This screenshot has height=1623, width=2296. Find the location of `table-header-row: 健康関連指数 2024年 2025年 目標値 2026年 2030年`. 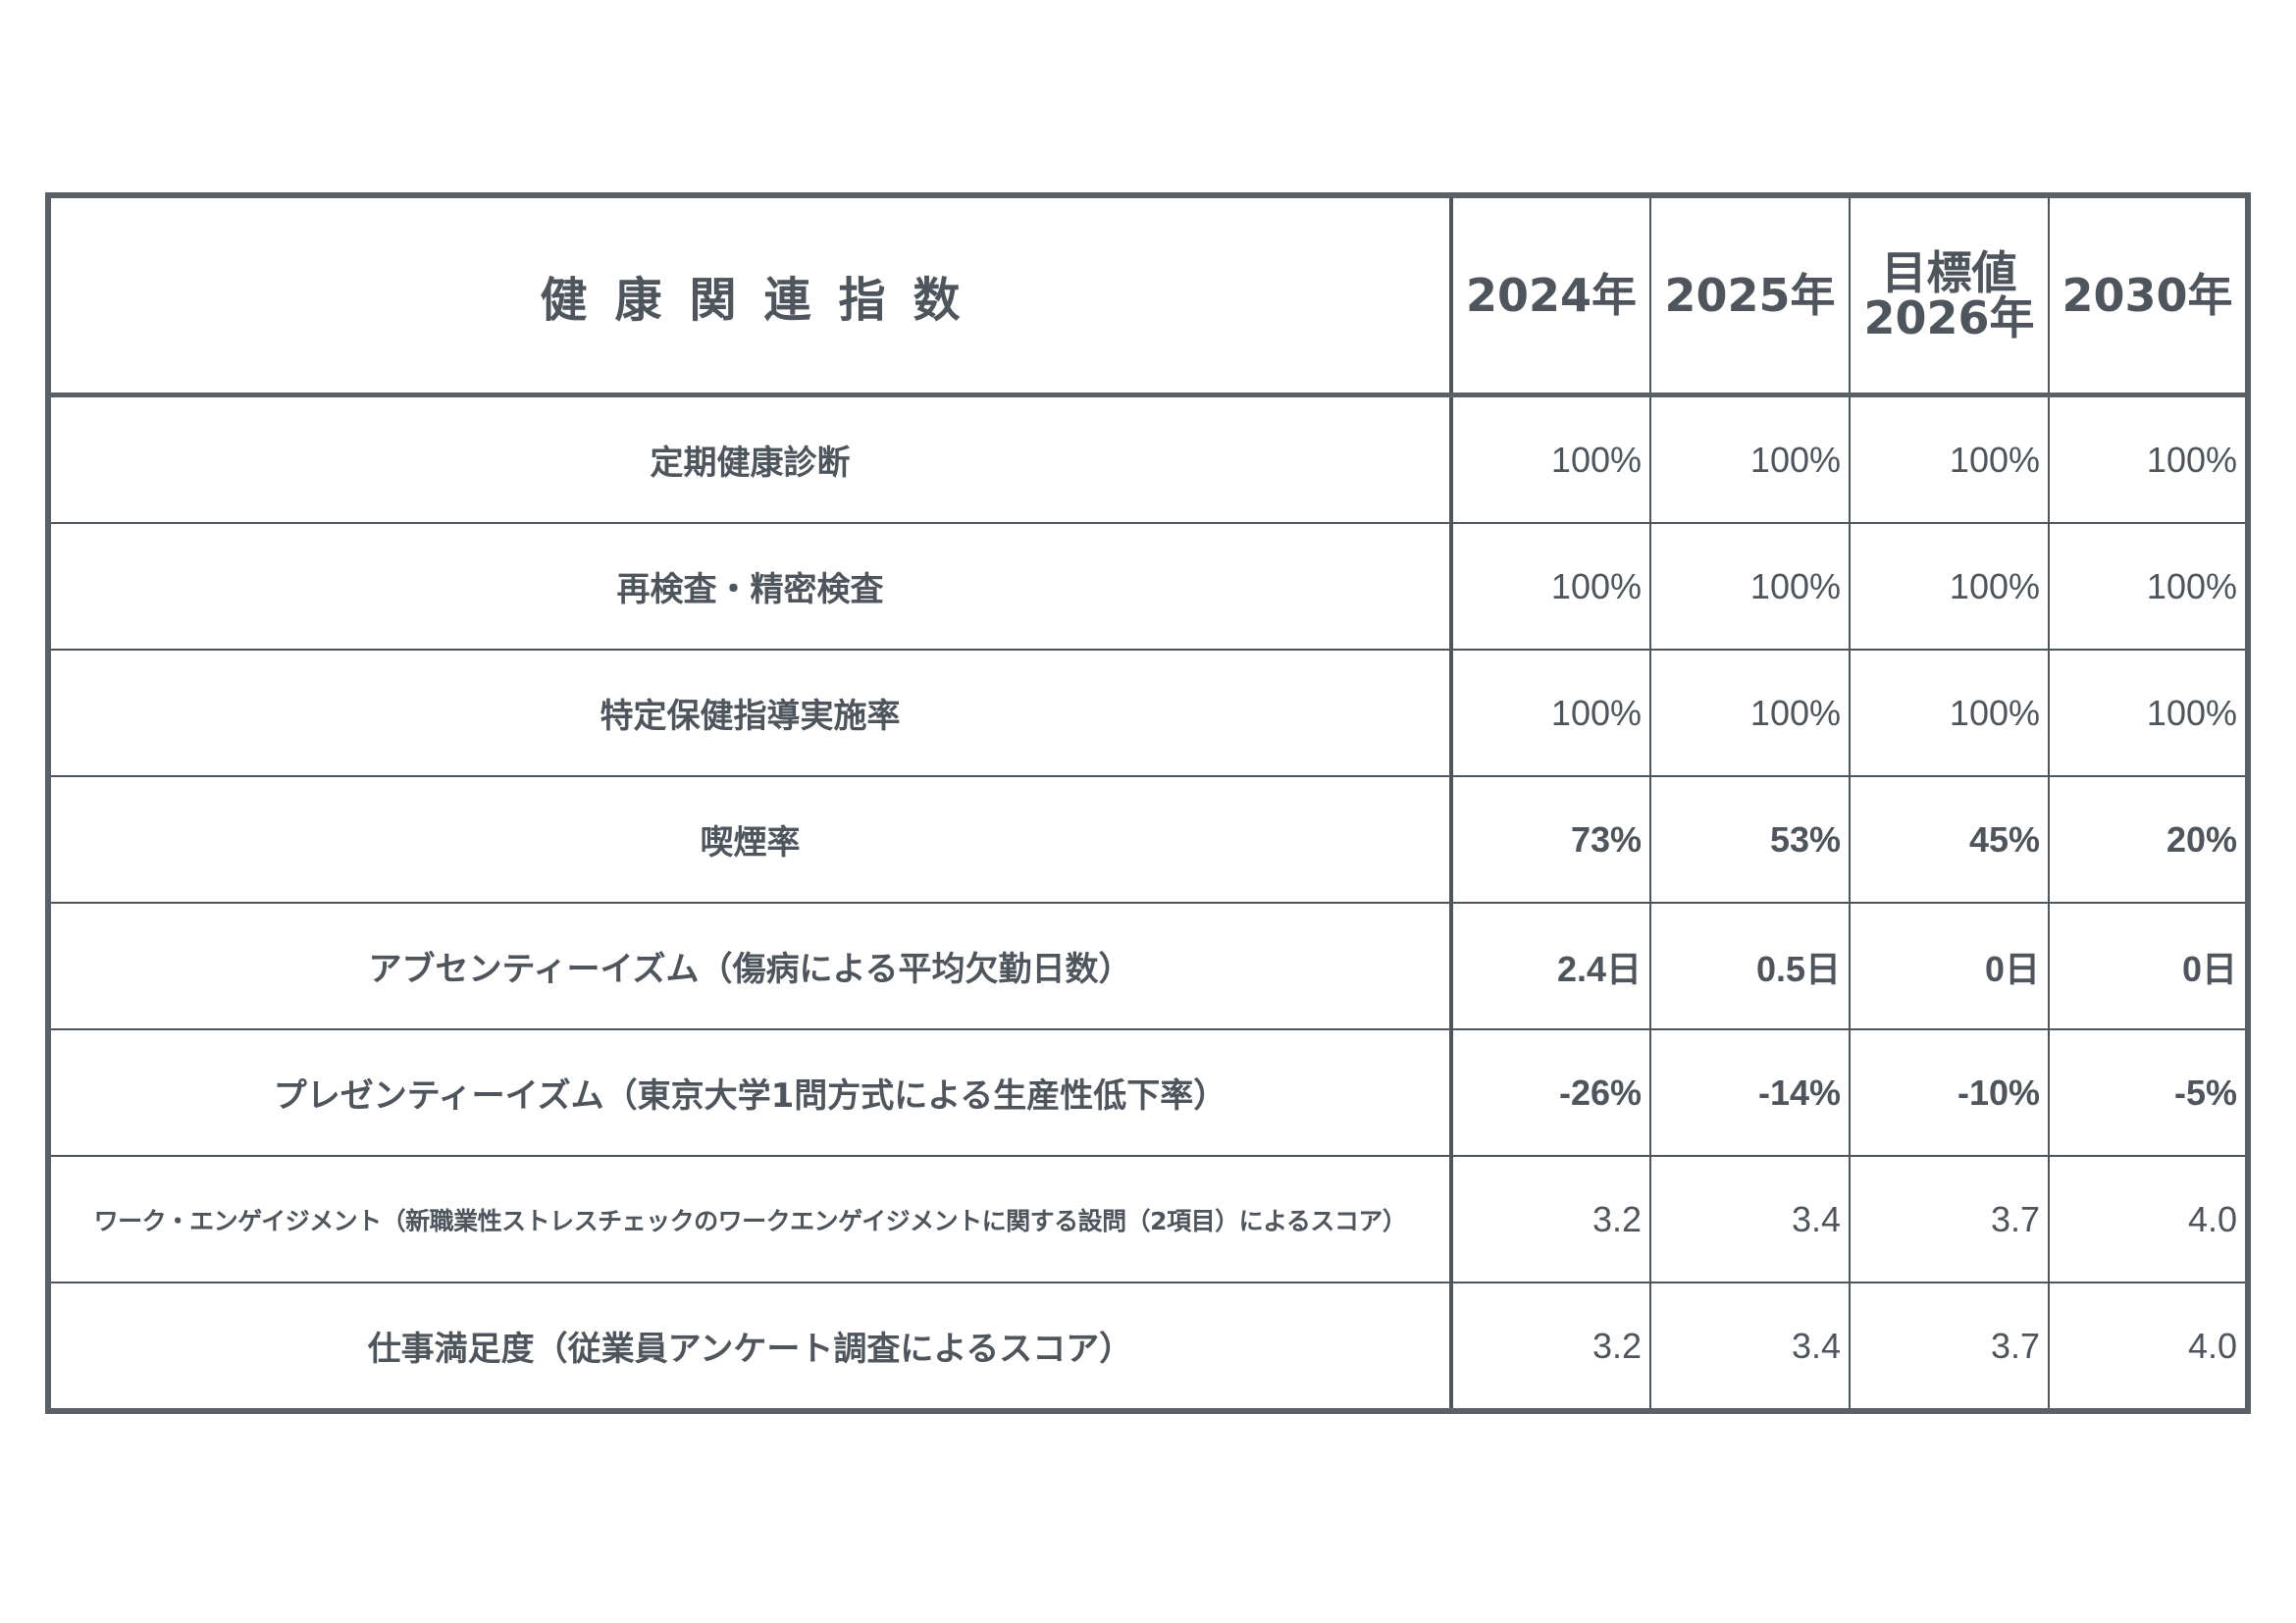

table-header-row: 健康関連指数 2024年 2025年 目標値 2026年 2030年 is located at coordinates (1148, 295).